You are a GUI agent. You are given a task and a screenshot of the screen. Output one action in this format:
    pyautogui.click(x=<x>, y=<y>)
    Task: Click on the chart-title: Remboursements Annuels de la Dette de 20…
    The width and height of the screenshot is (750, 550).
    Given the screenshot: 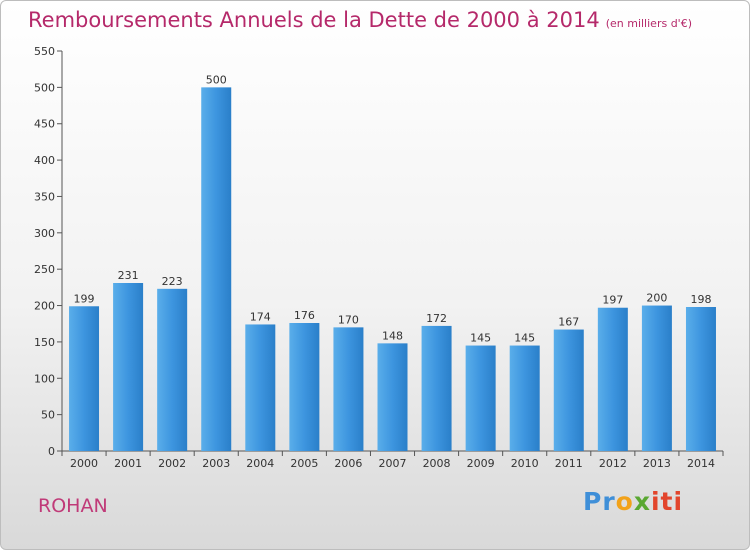 What is the action you would take?
    pyautogui.click(x=360, y=20)
    